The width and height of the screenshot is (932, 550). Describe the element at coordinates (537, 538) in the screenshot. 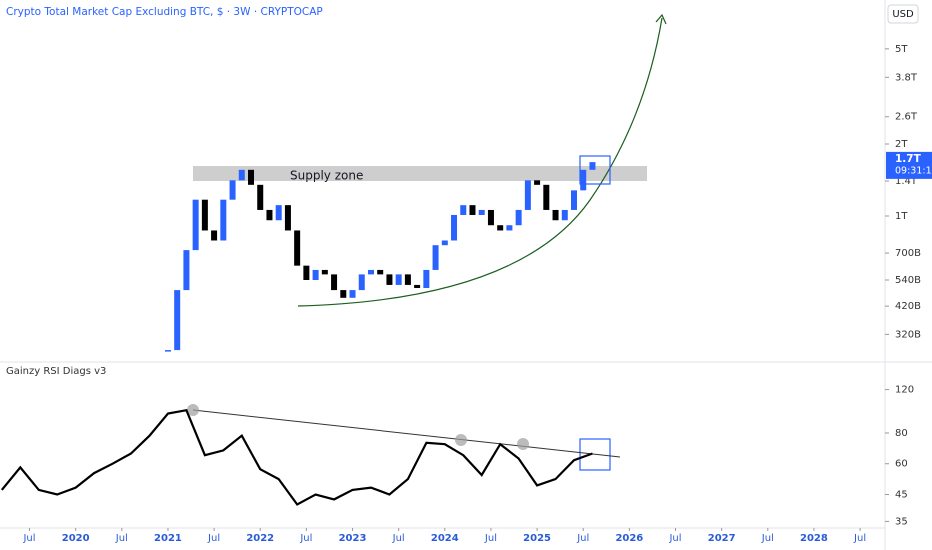

I see `x-tick-label: 2025` at that location.